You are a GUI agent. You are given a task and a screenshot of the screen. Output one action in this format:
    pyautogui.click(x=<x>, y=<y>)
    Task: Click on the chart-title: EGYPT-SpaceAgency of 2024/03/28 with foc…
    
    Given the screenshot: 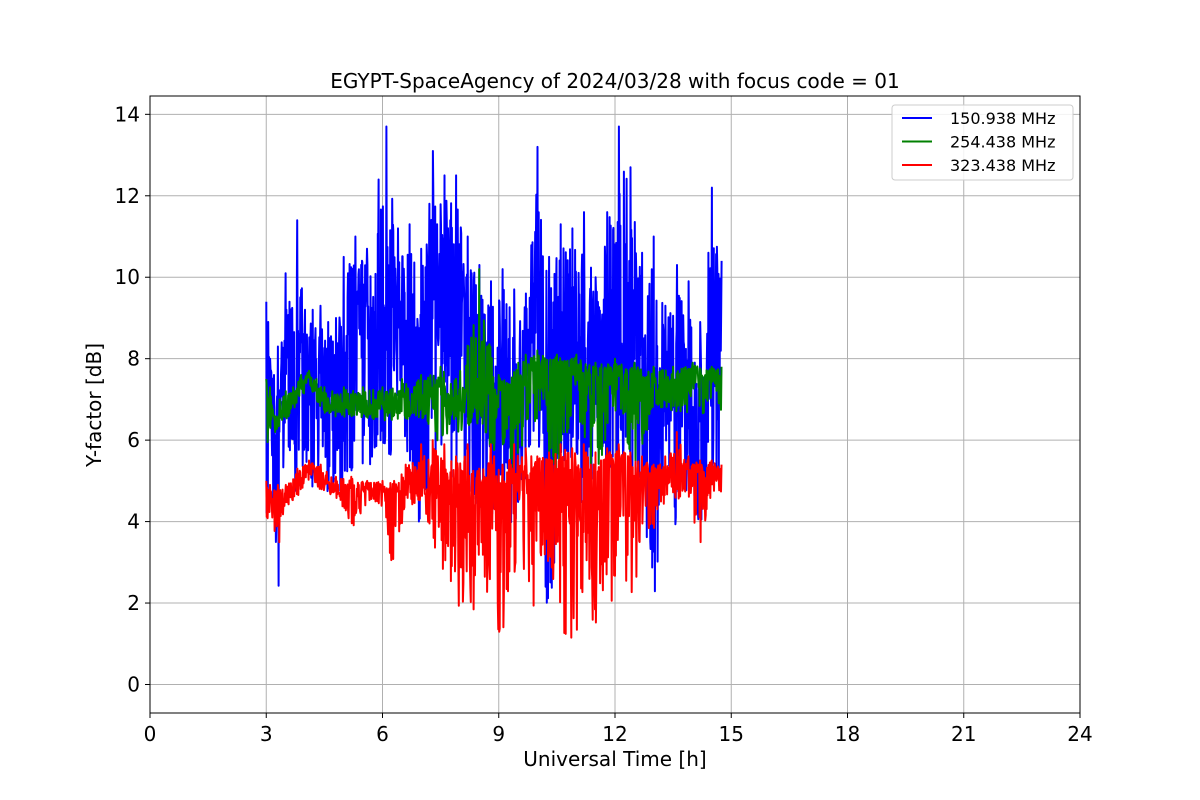 What is the action you would take?
    pyautogui.click(x=614, y=81)
    